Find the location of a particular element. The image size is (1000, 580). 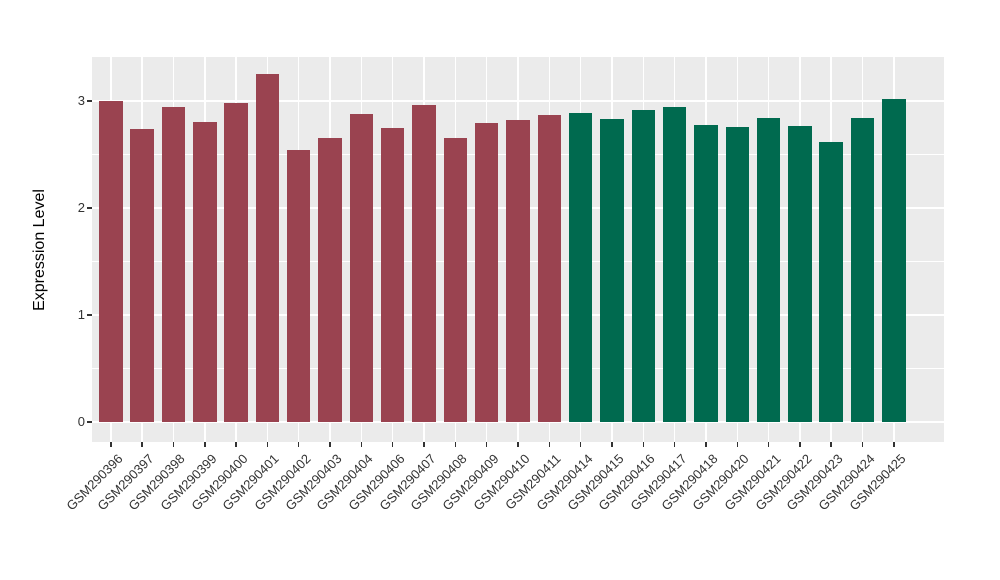

y-tick-label: 0 is located at coordinates (81, 421).